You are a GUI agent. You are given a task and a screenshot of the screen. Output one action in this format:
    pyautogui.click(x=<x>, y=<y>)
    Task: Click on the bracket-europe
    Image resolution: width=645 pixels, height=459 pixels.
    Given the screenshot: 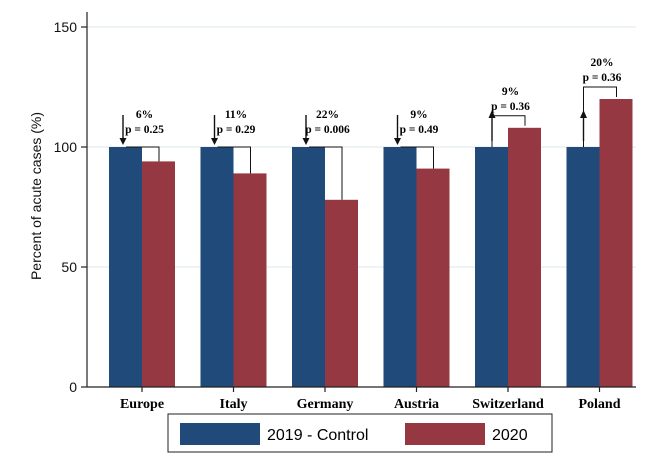 What is the action you would take?
    pyautogui.click(x=143, y=154)
    